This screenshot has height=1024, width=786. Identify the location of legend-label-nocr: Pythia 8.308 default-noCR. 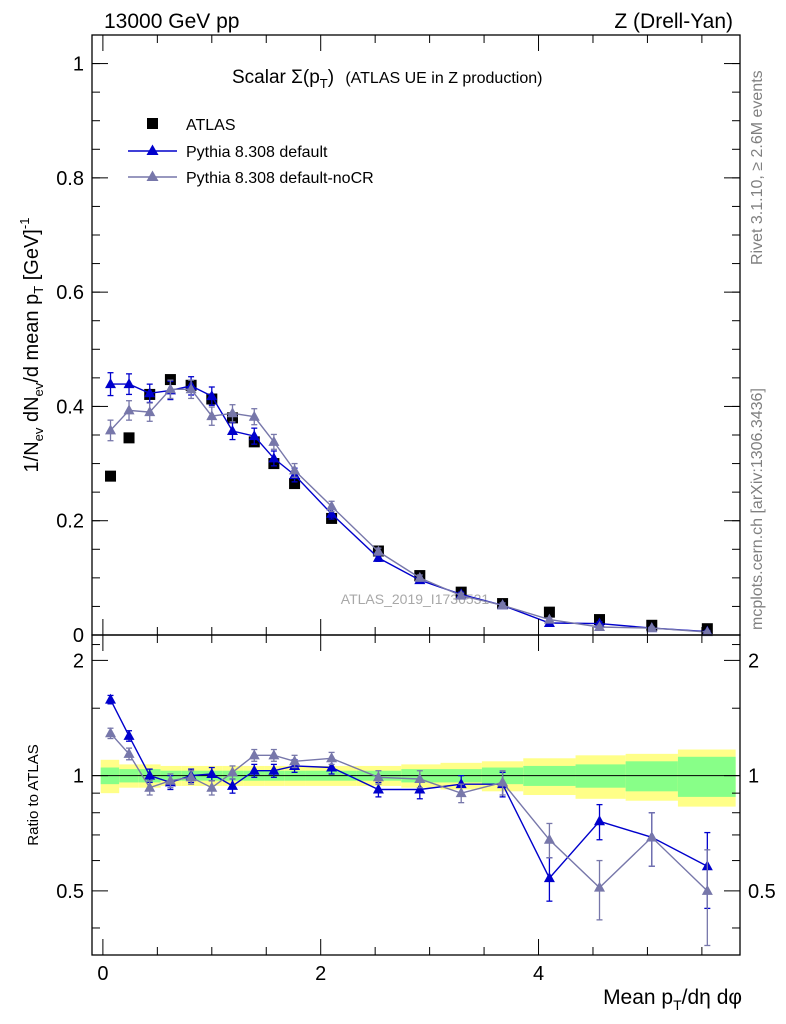
(280, 178).